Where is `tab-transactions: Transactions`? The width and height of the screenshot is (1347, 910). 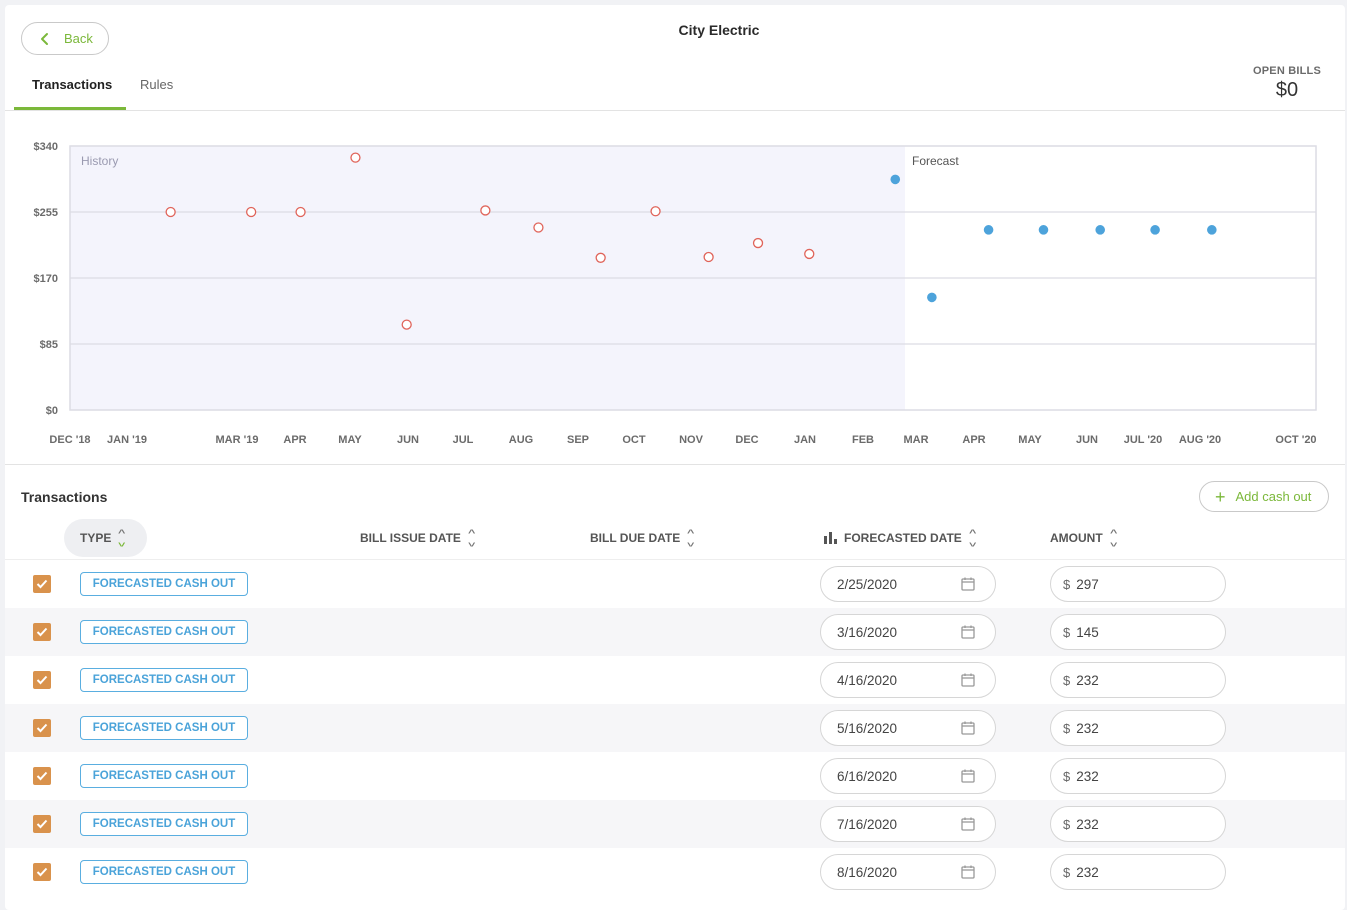
tab-transactions: Transactions is located at coordinates (70, 90).